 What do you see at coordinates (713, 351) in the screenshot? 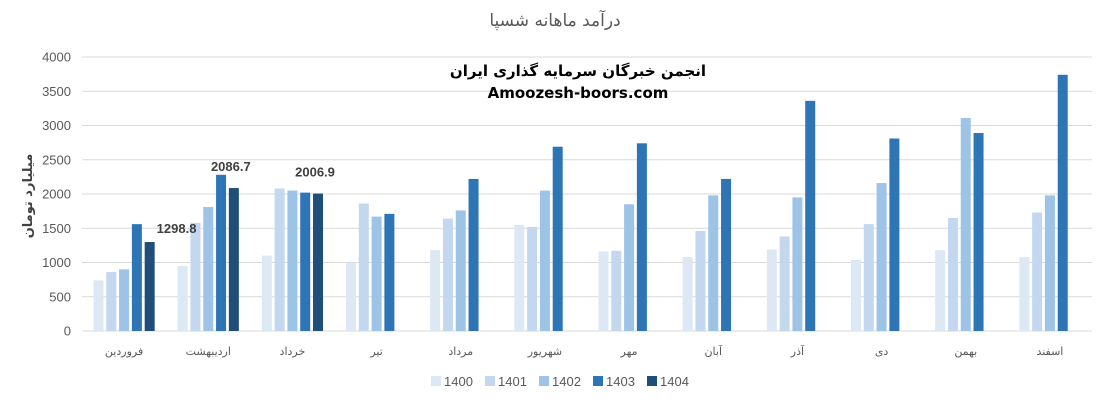
I see `x-category-label: آبان` at bounding box center [713, 351].